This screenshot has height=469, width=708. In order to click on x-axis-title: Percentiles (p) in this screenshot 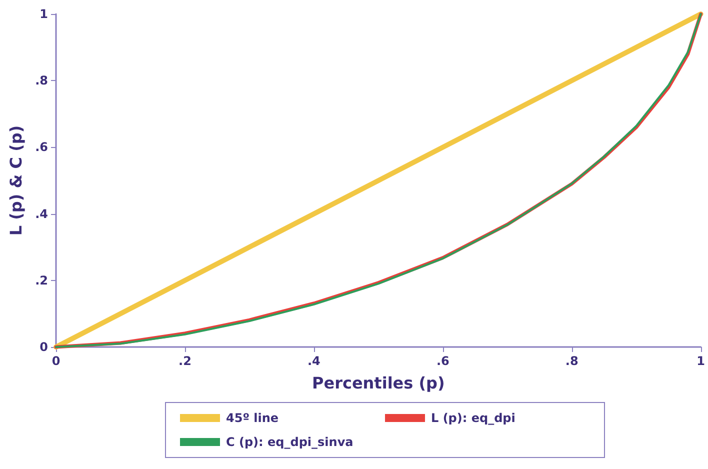, I will do `click(378, 383)`.